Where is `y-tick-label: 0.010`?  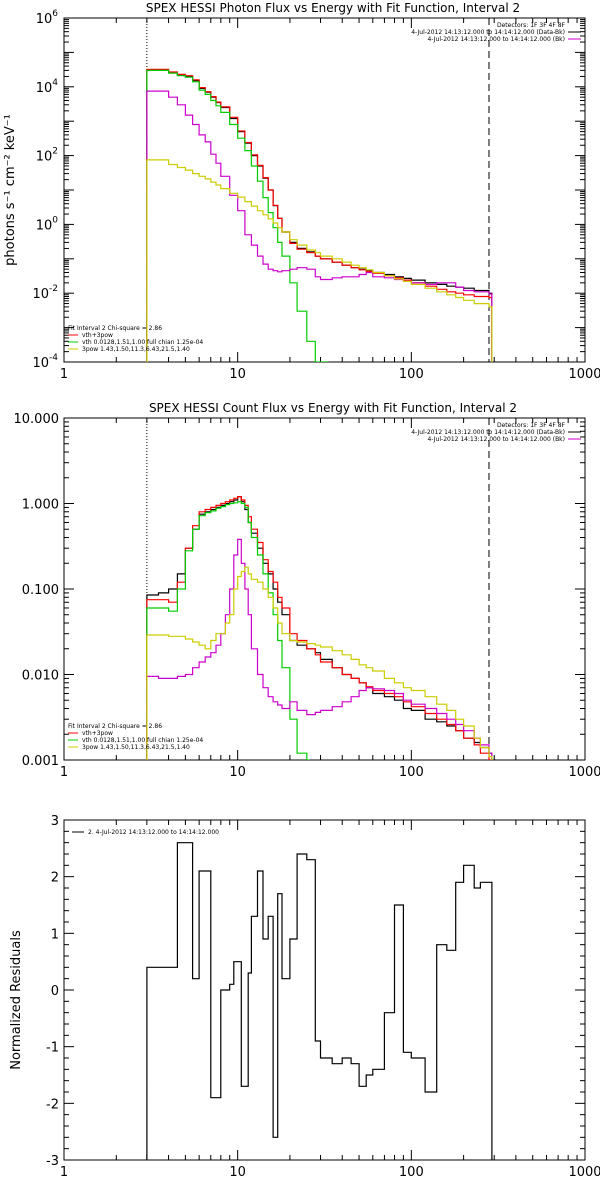 y-tick-label: 0.010 is located at coordinates (40, 676).